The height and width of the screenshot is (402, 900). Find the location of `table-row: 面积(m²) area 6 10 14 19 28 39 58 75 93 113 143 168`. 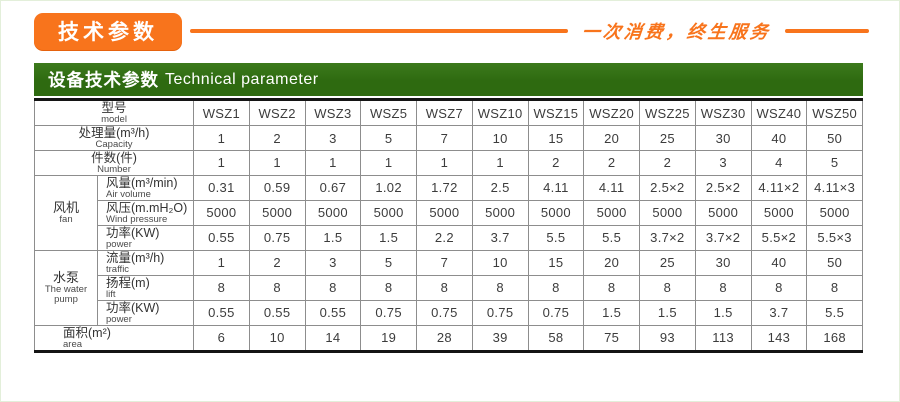

table-row: 面积(m²) area 6 10 14 19 28 39 58 75 93 113 143 168 is located at coordinates (448, 338).